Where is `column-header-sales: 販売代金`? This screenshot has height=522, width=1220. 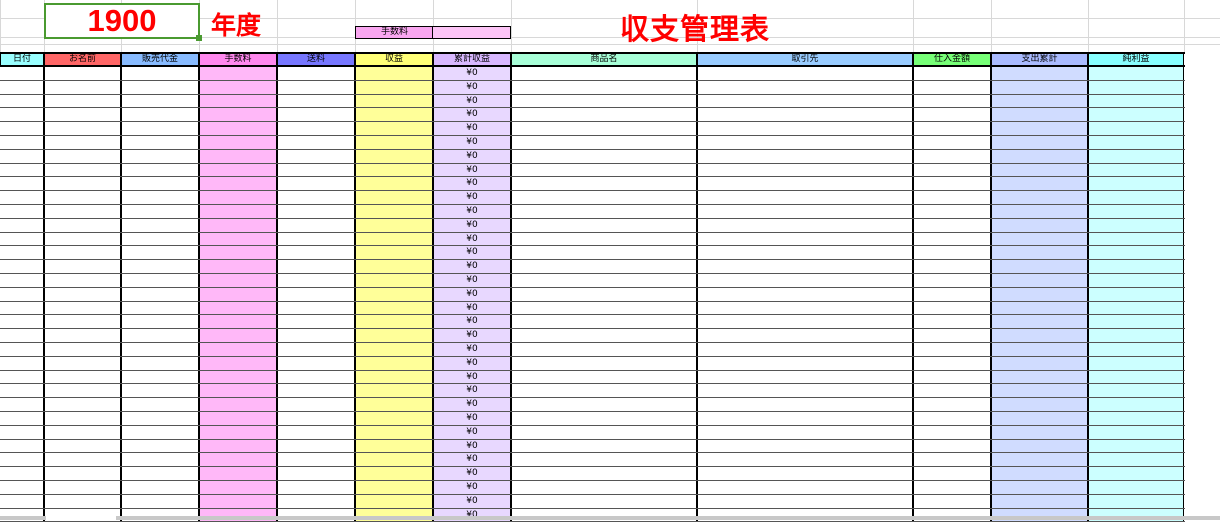
column-header-sales: 販売代金 is located at coordinates (160, 59).